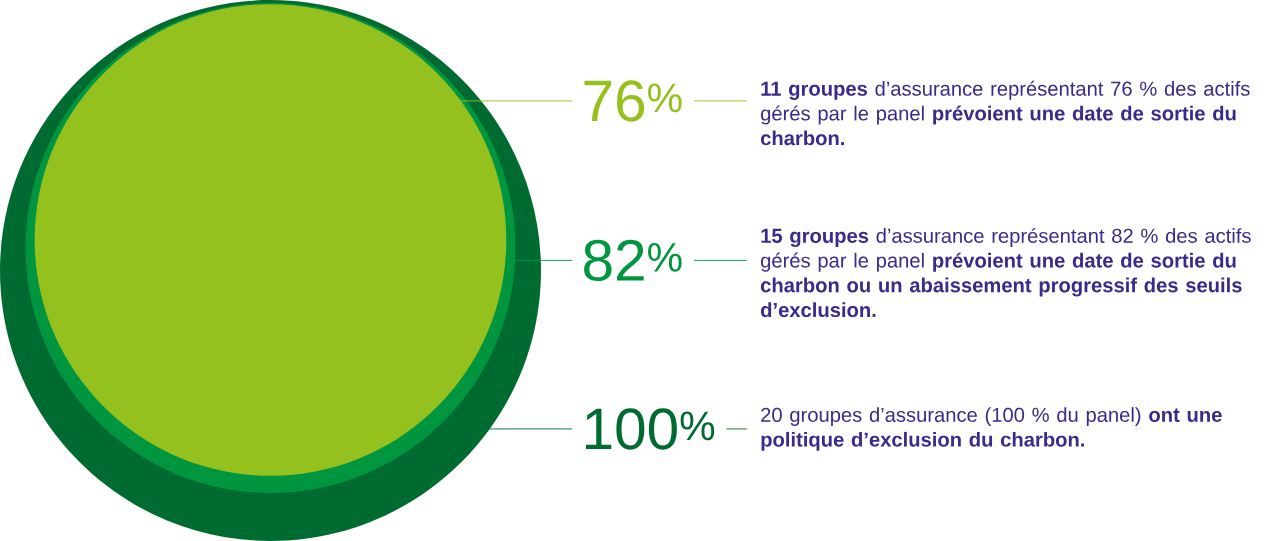  I want to click on data-label: 76$^{%}$, so click(633, 101).